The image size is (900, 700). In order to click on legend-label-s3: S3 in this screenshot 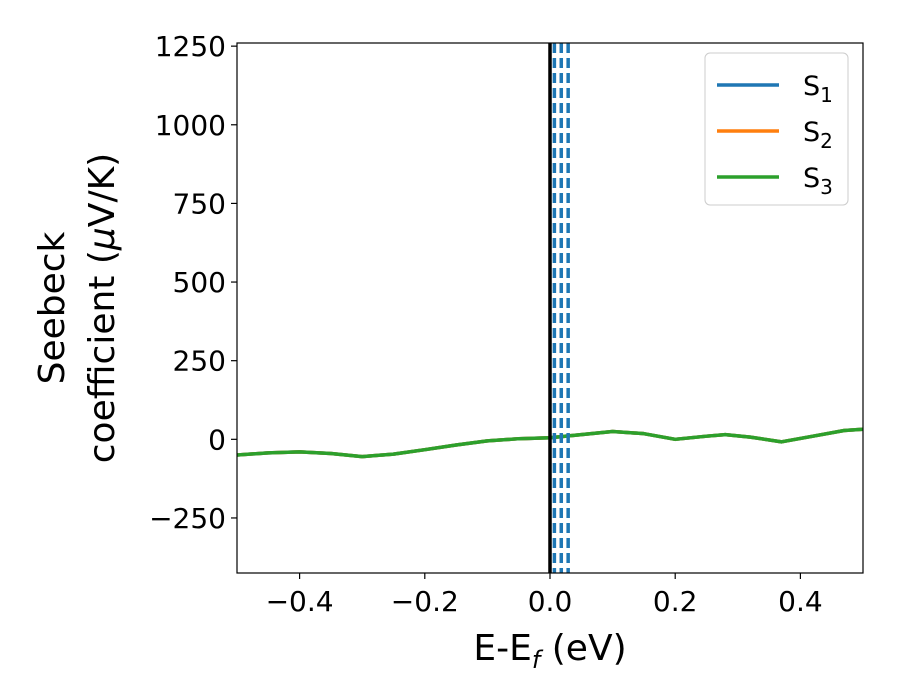, I will do `click(818, 181)`.